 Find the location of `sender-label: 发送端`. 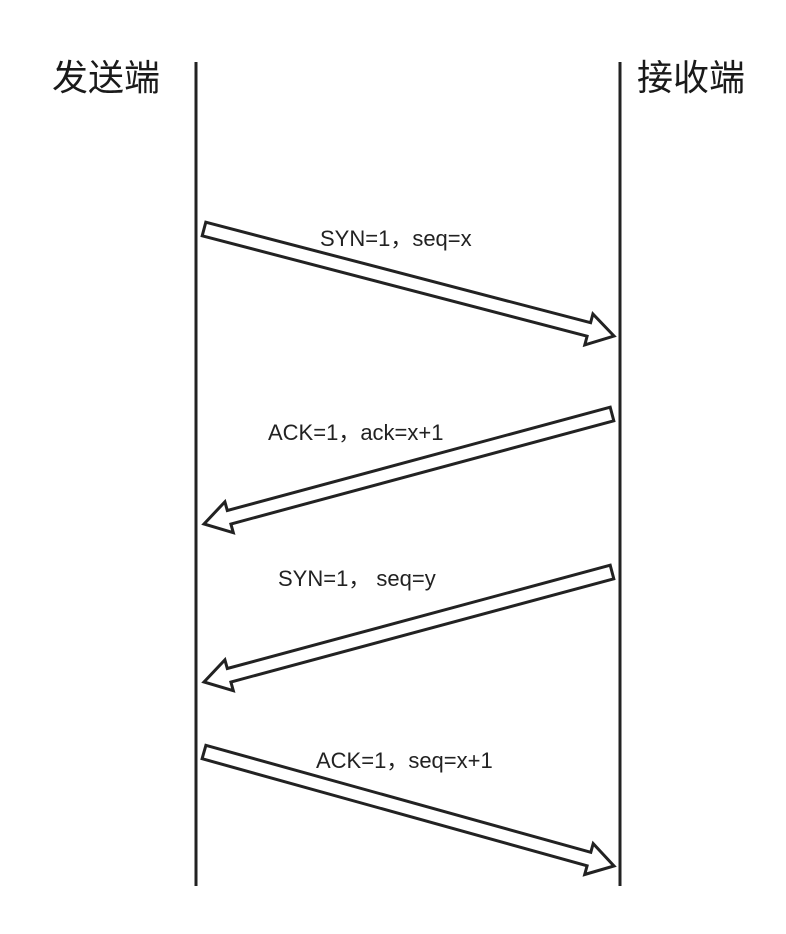

sender-label: 发送端 is located at coordinates (106, 78).